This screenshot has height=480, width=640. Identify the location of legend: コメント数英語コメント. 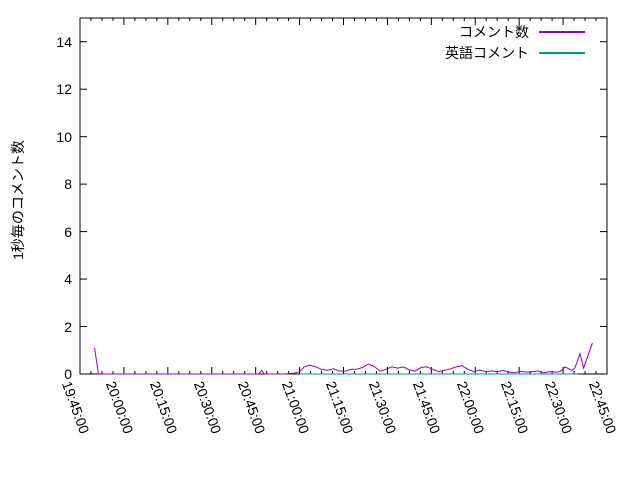
(515, 42).